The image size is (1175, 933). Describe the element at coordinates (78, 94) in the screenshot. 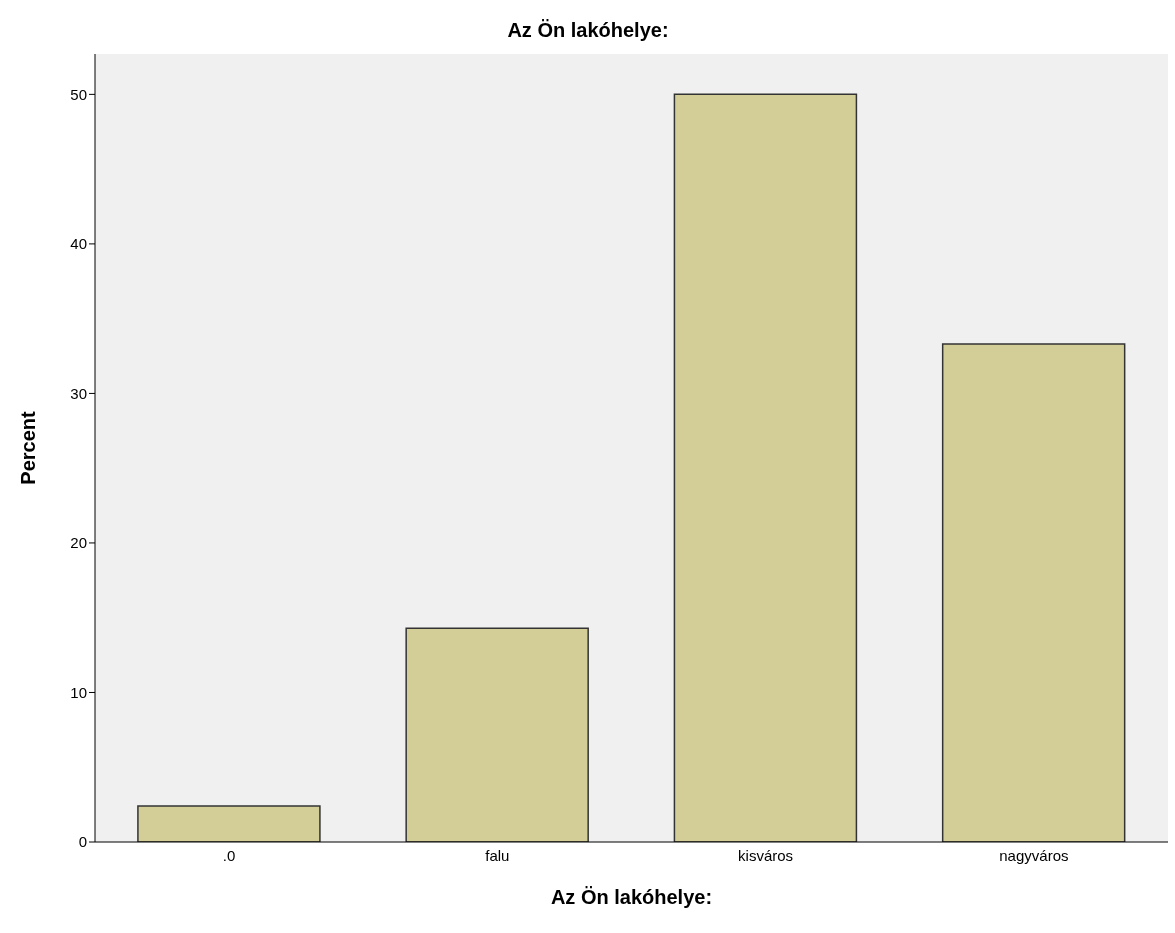

I see `y-tick-label: 50` at that location.